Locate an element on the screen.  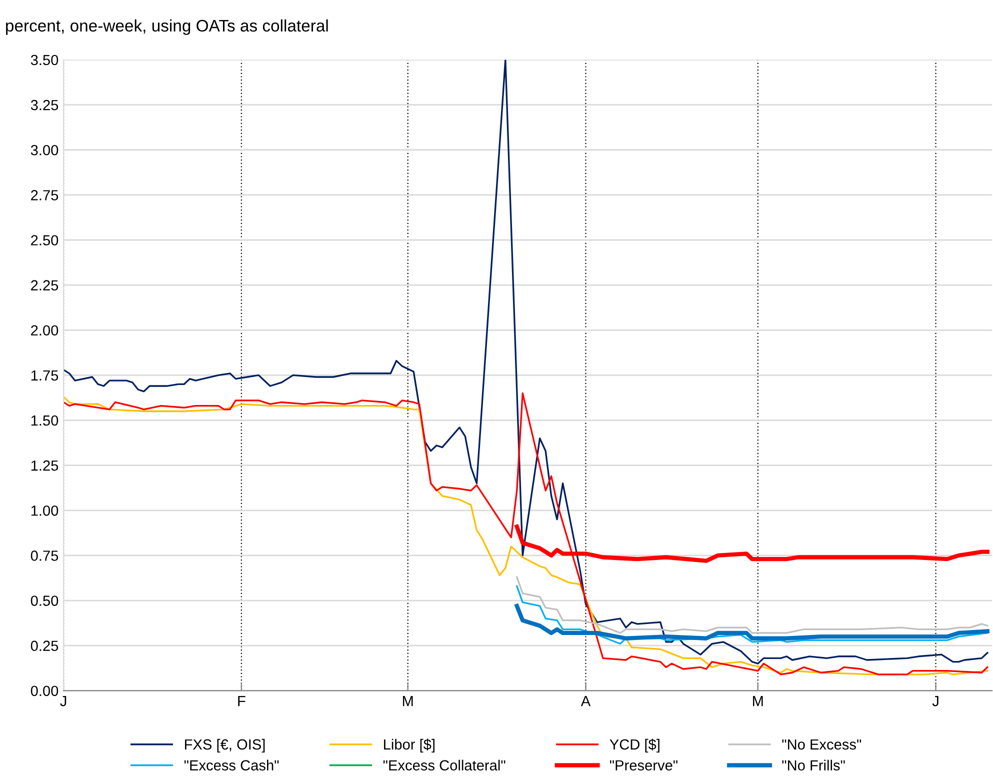
legend-label: "No Frills" is located at coordinates (813, 765).